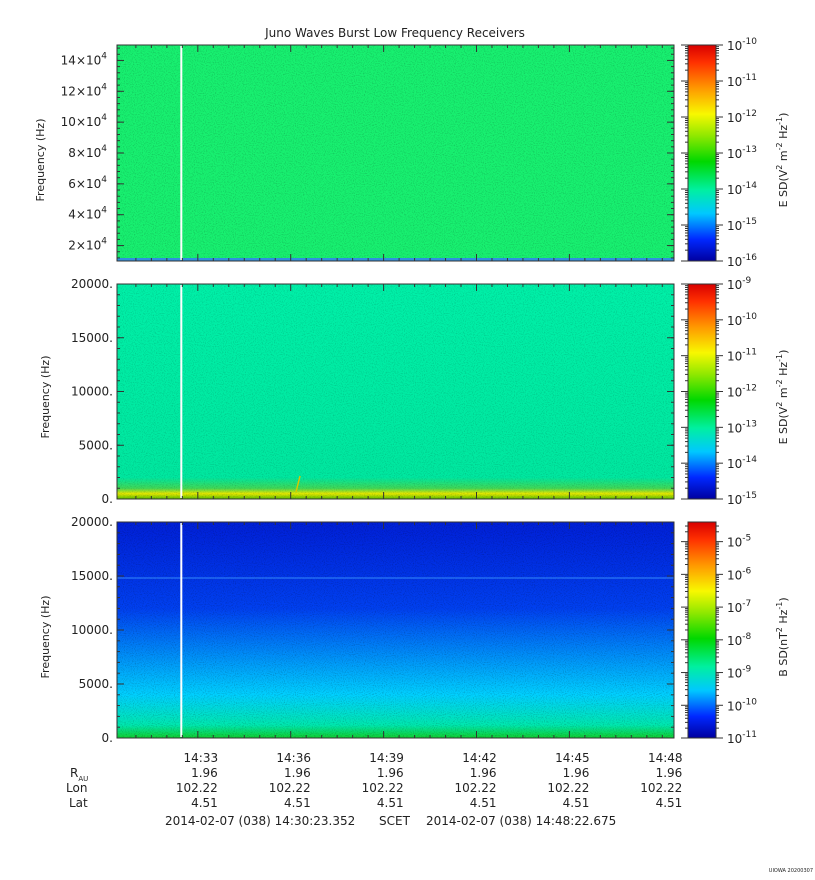 The width and height of the screenshot is (815, 880). What do you see at coordinates (386, 758) in the screenshot?
I see `x-tick-label: 14:39` at bounding box center [386, 758].